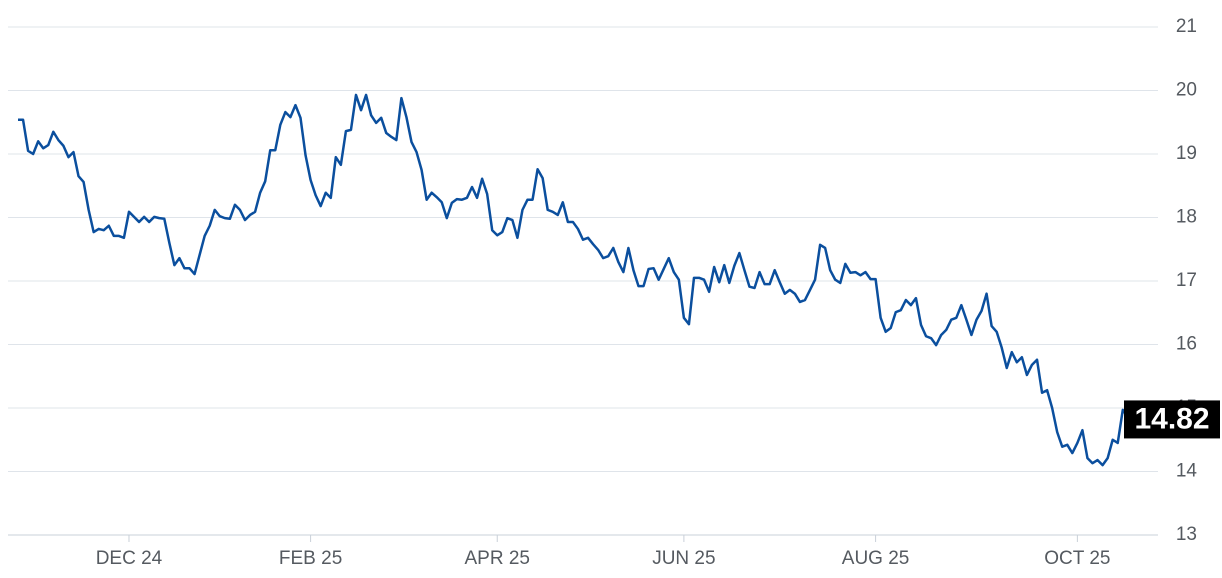  I want to click on last-value-box, so click(1172, 419).